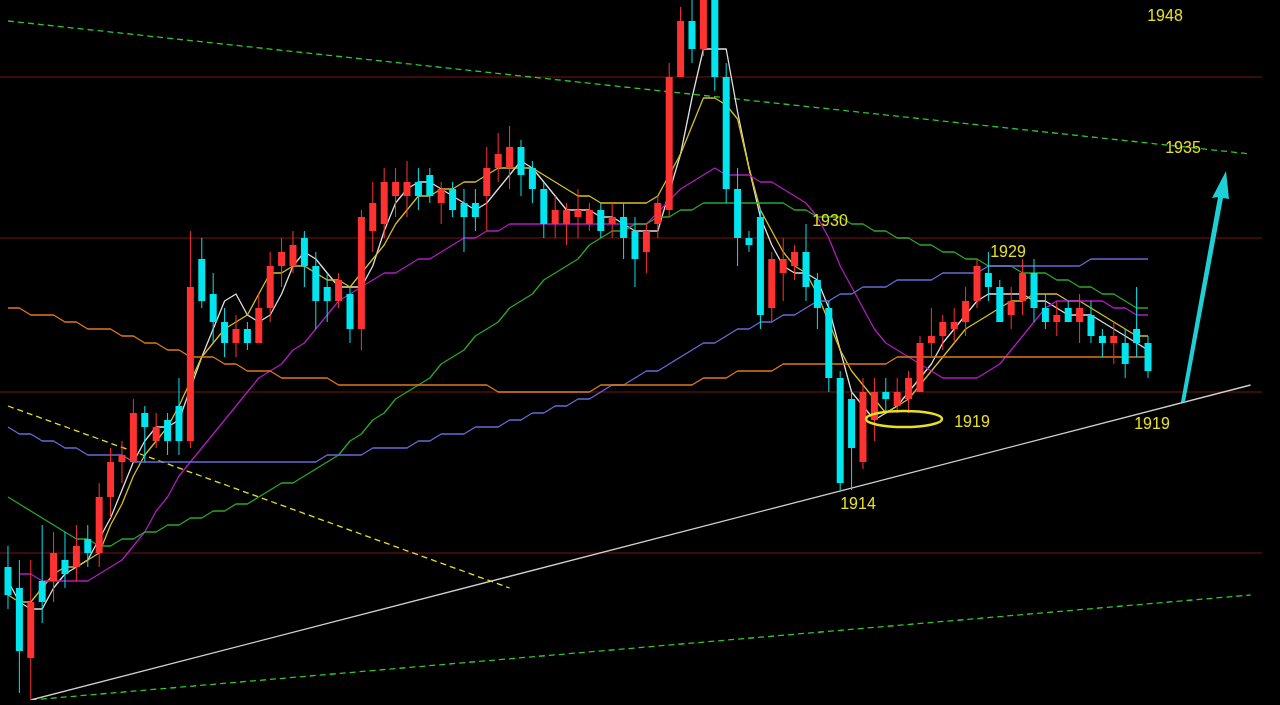 This screenshot has width=1280, height=705. I want to click on annotation: 1935, so click(1183, 148).